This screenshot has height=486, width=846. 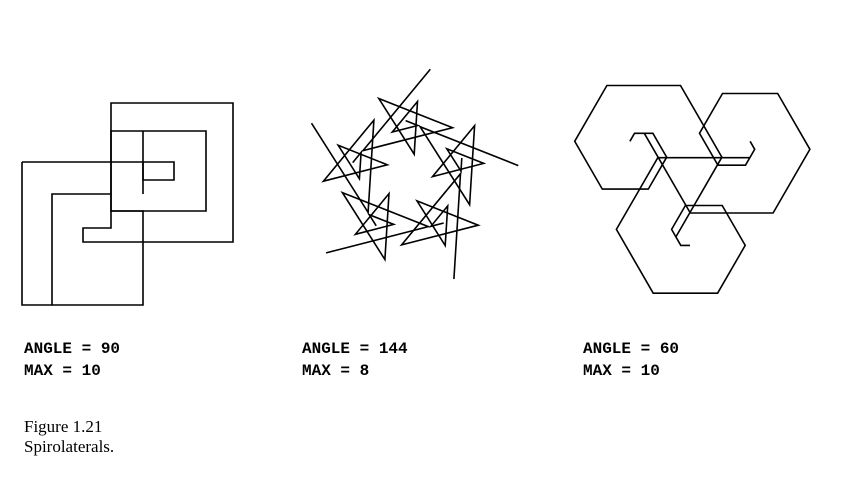 I want to click on figure-title: Spirolaterals., so click(x=69, y=446).